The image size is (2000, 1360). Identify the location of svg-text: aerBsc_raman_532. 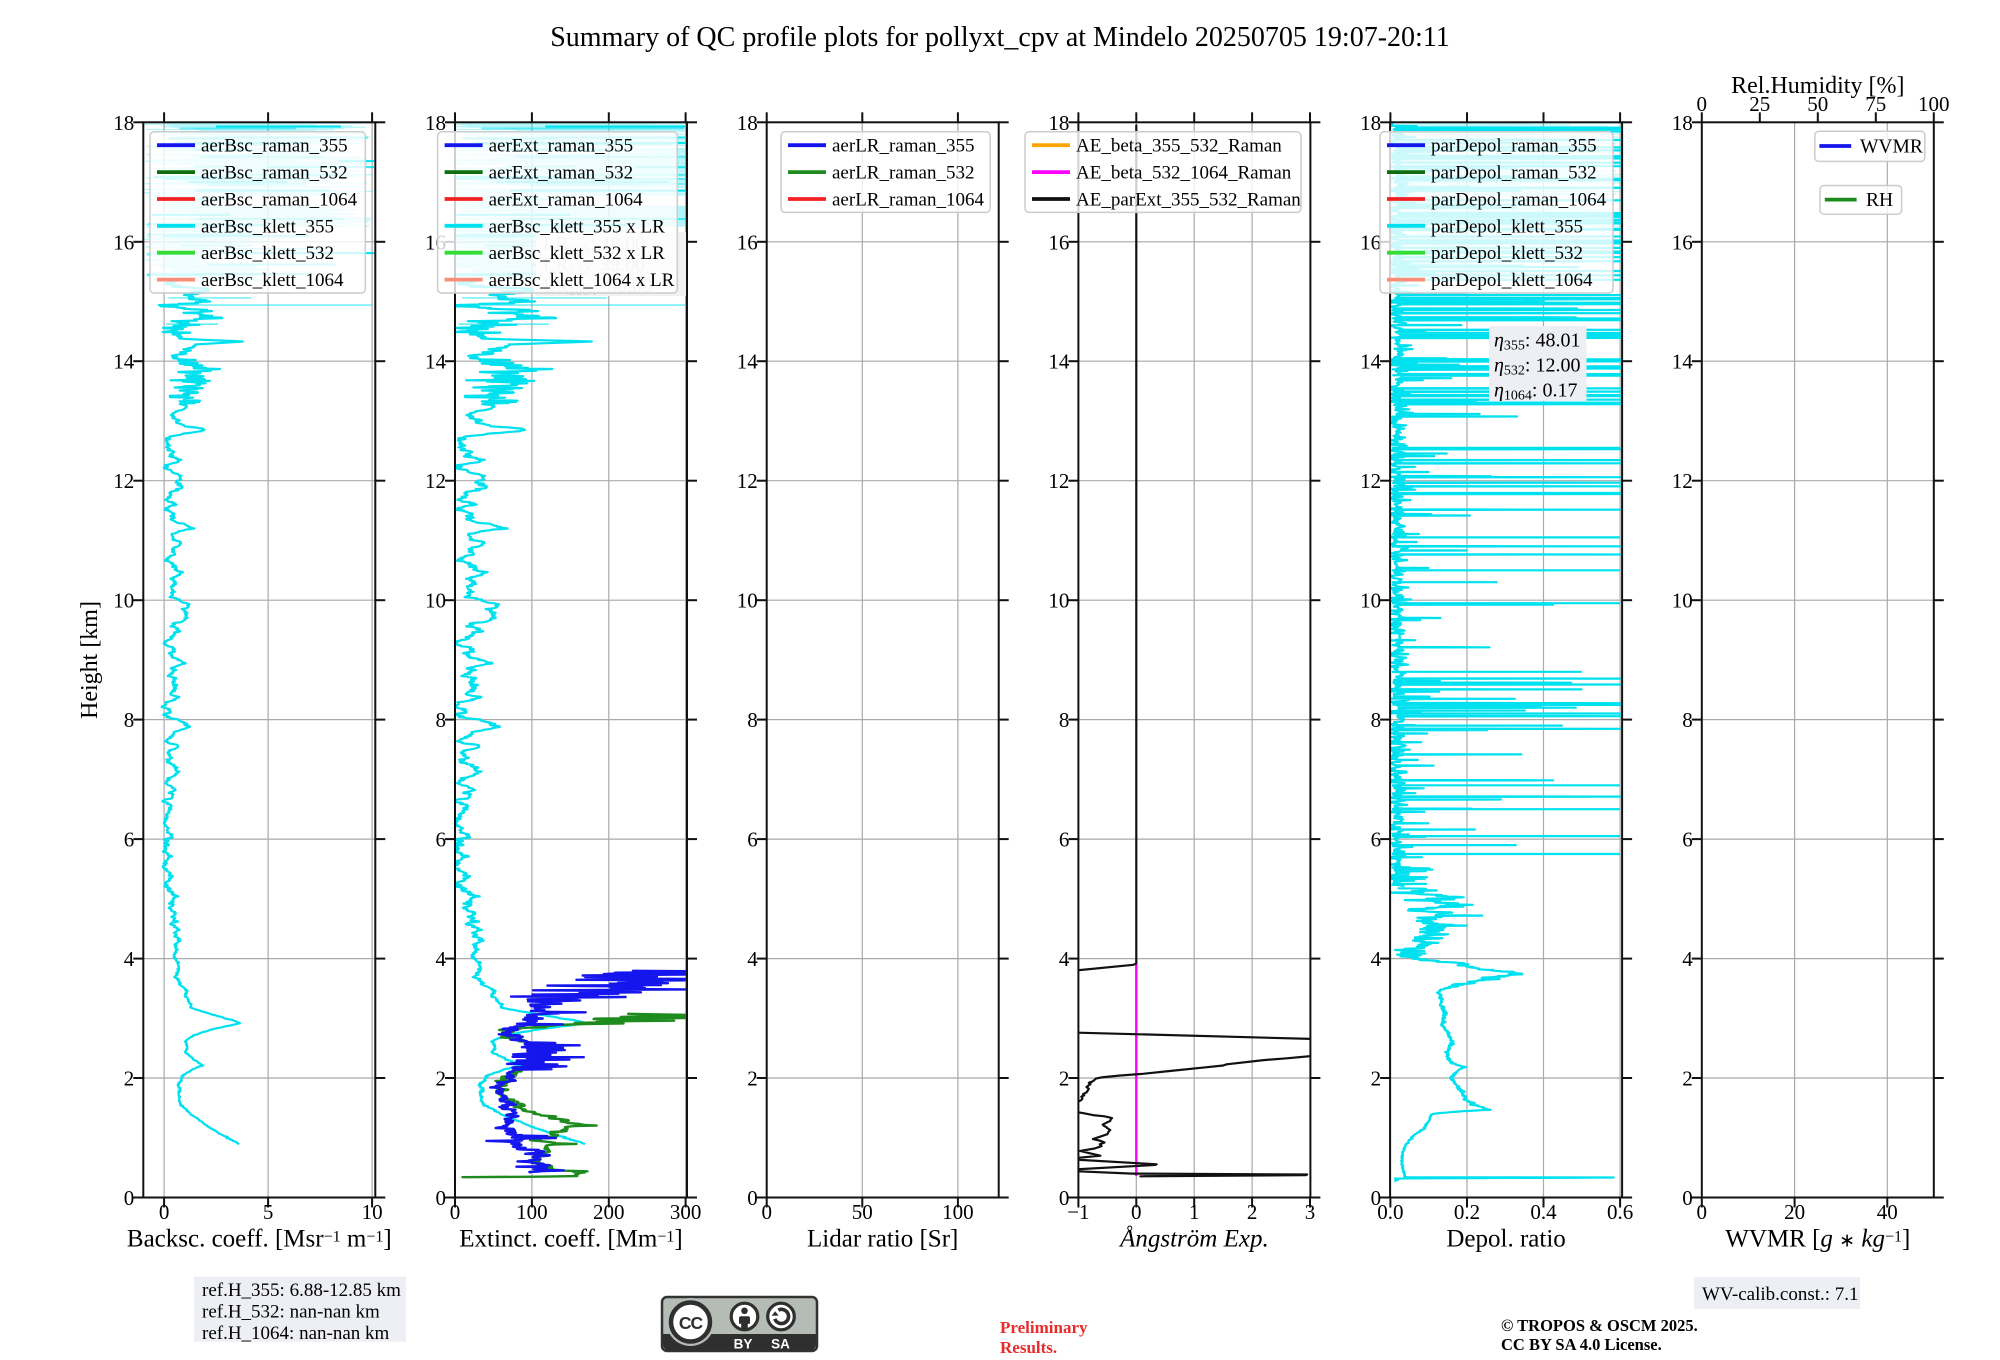
(274, 173).